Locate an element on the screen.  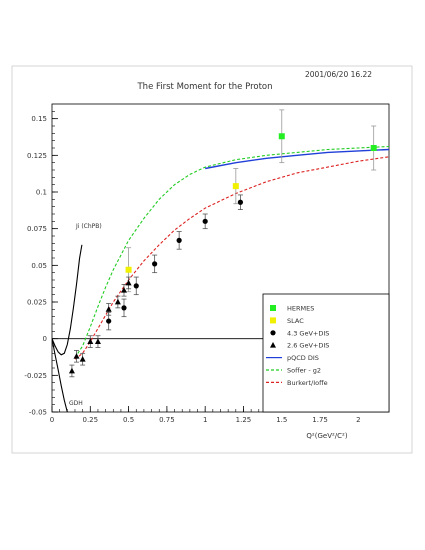
x-axis-label: Q²(GeV²/C²) is located at coordinates (326, 436).